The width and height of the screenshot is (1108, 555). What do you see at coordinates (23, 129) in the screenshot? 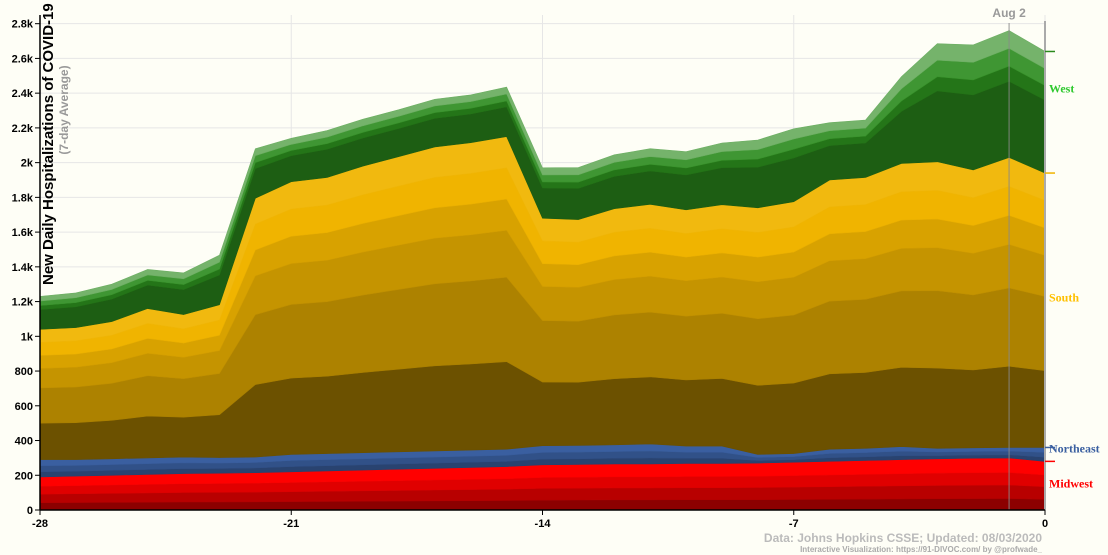
I see `y-tick-label: 2.2k` at bounding box center [23, 129].